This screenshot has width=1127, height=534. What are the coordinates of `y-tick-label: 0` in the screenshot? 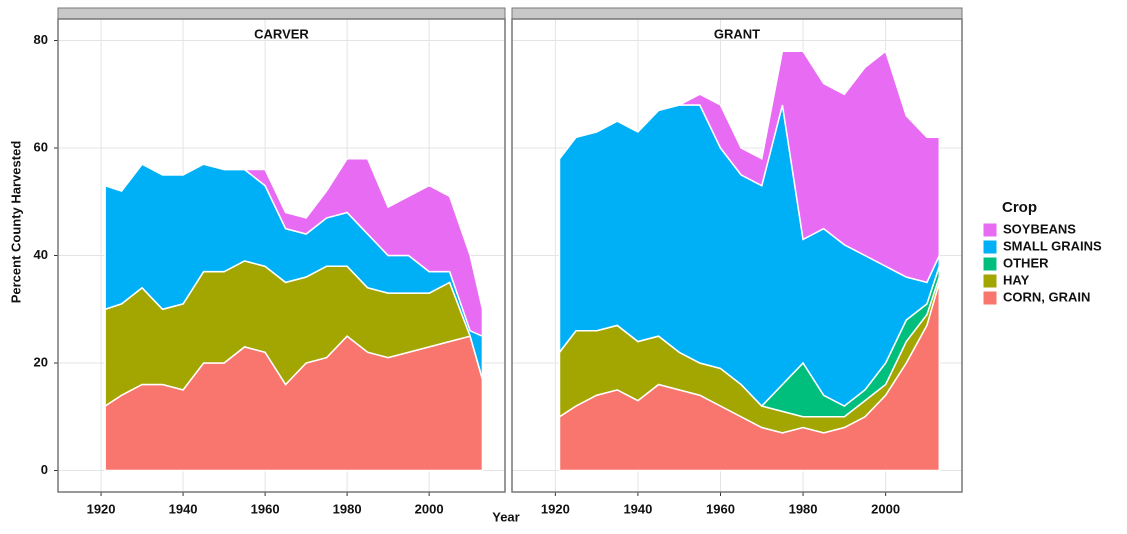 It's located at (44, 469).